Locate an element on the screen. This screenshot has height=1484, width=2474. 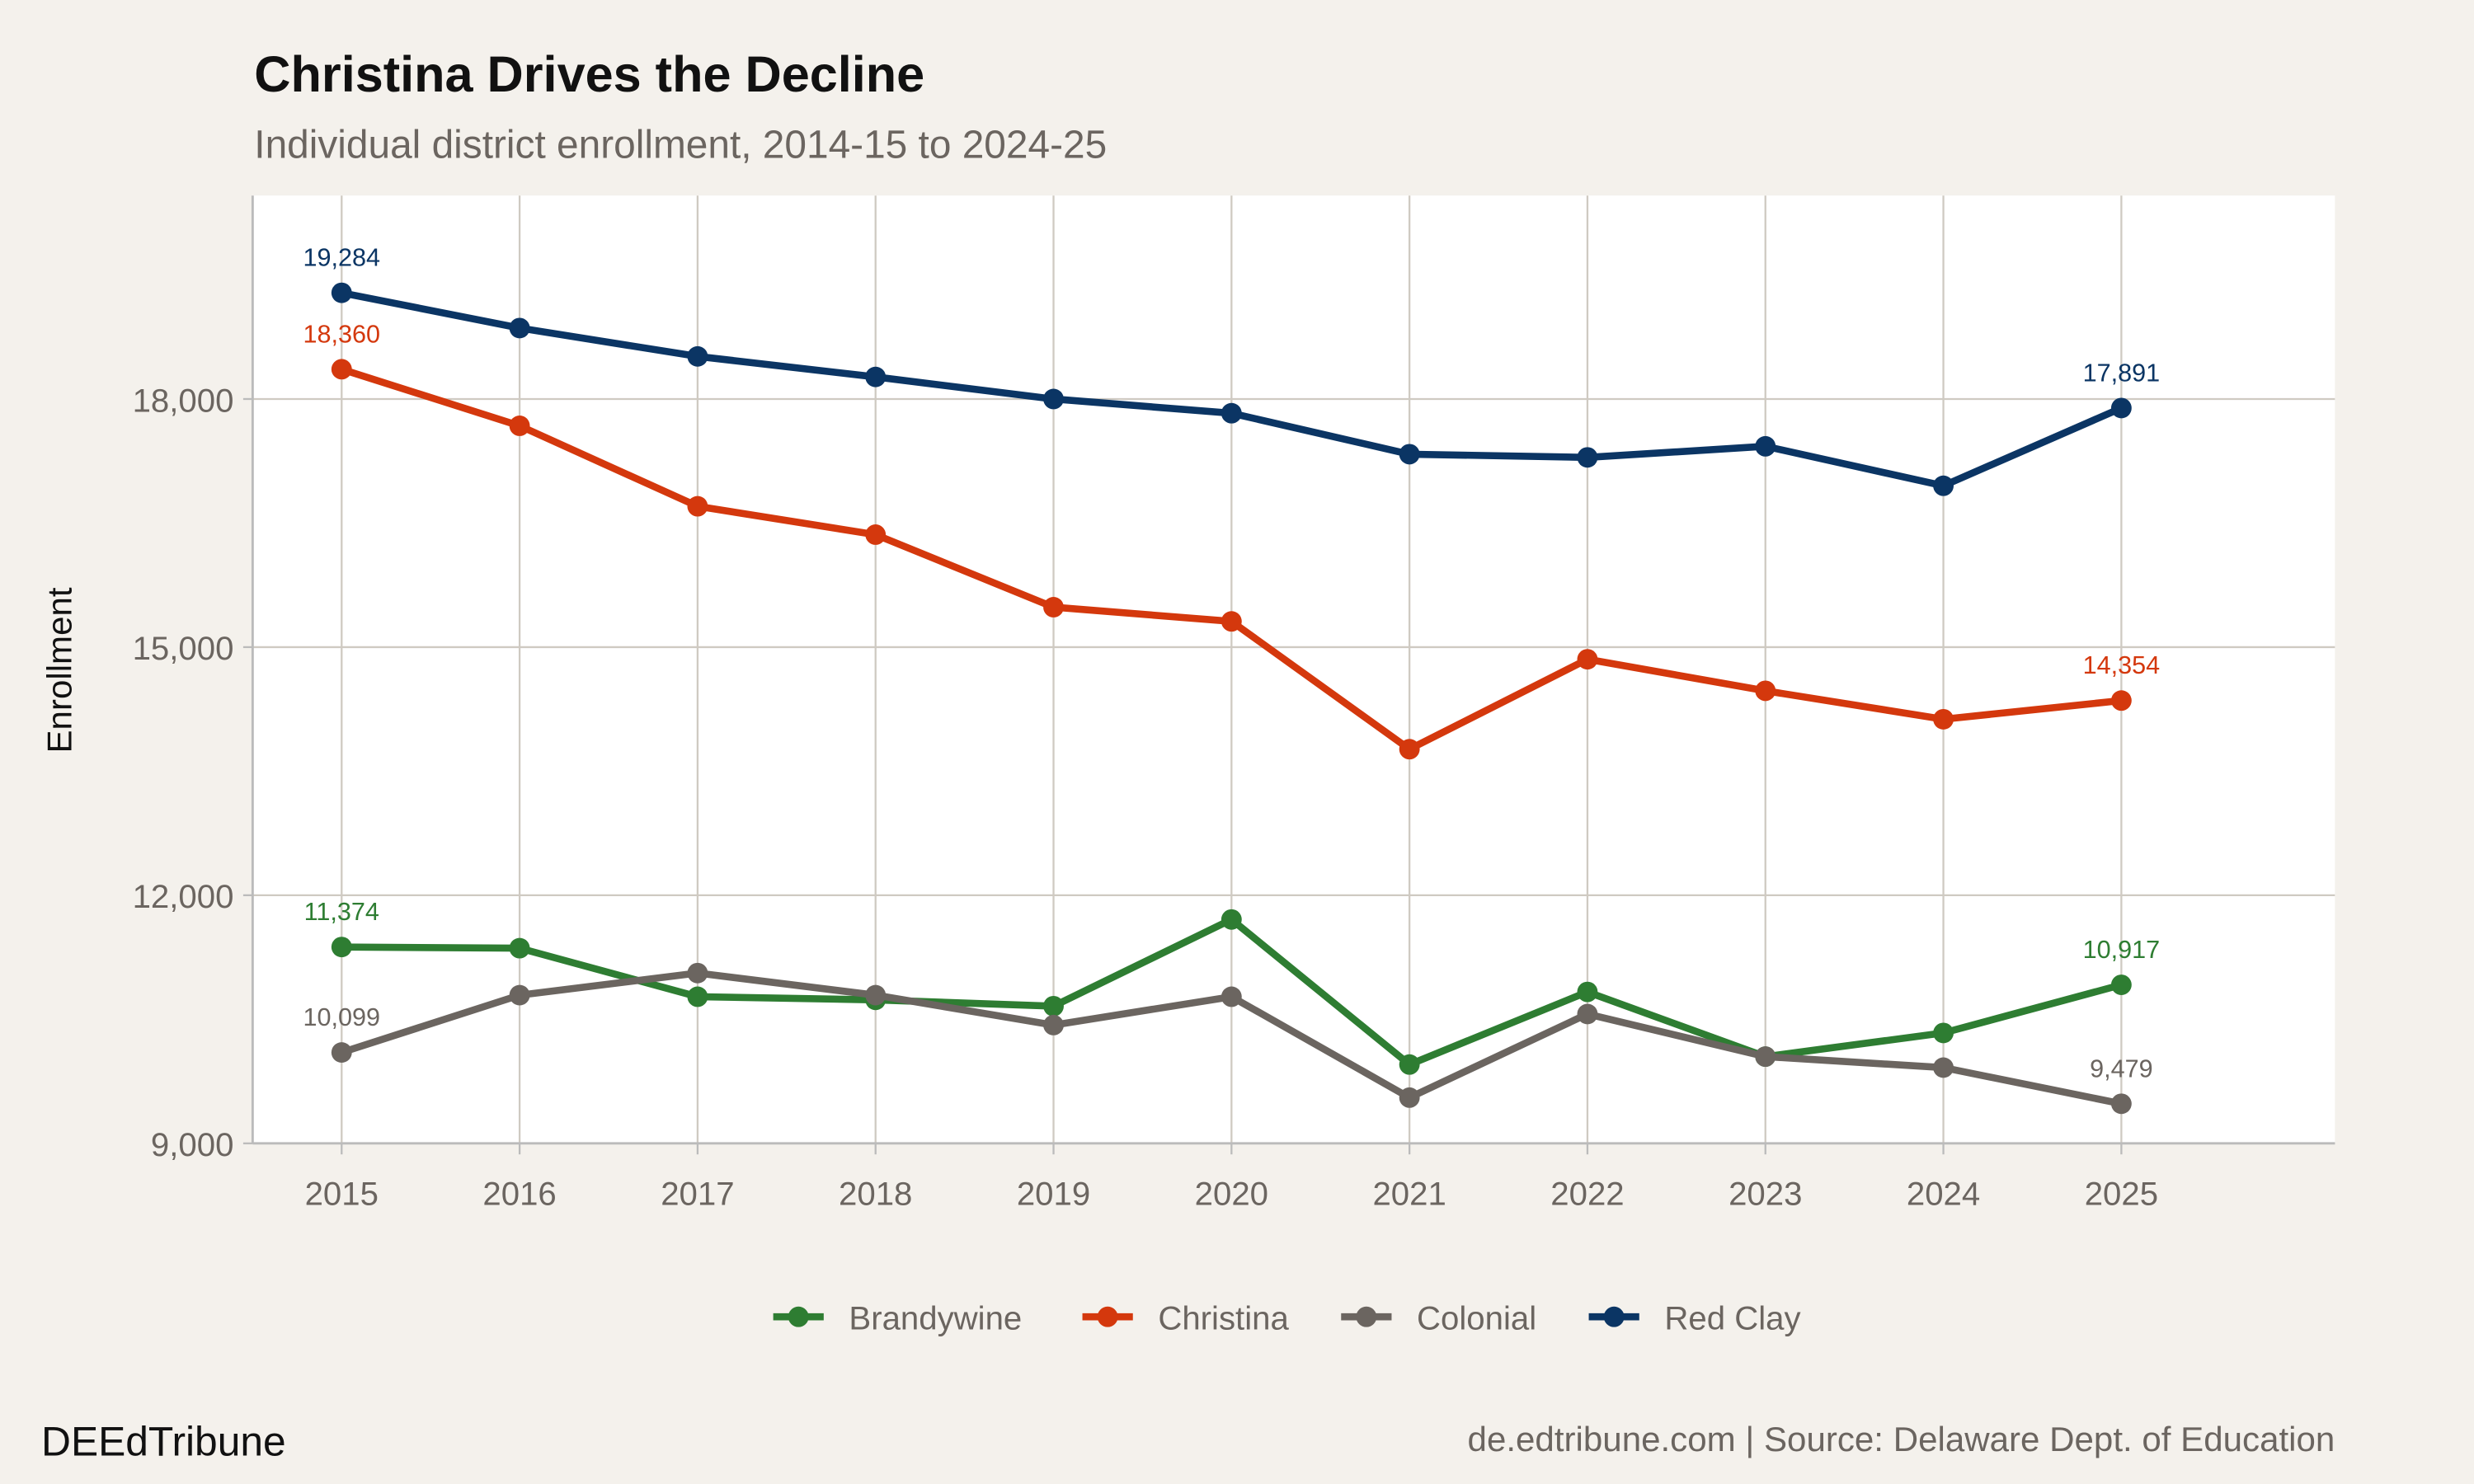
y-tick-label: 18,000 is located at coordinates (183, 400).